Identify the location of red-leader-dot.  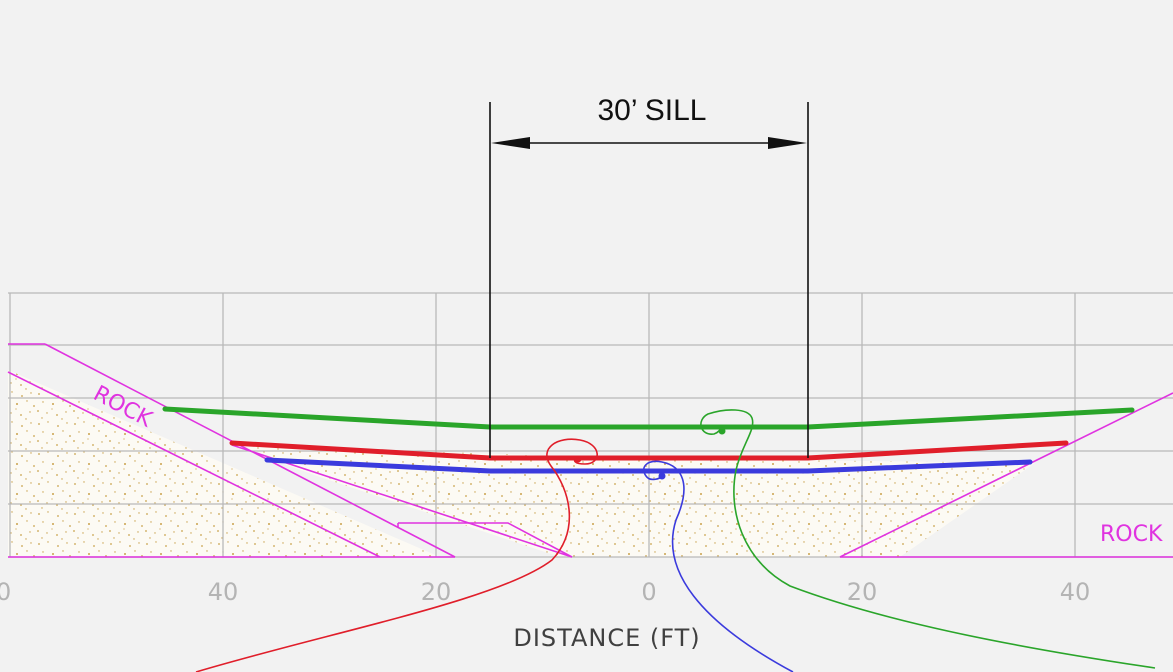
(578, 459).